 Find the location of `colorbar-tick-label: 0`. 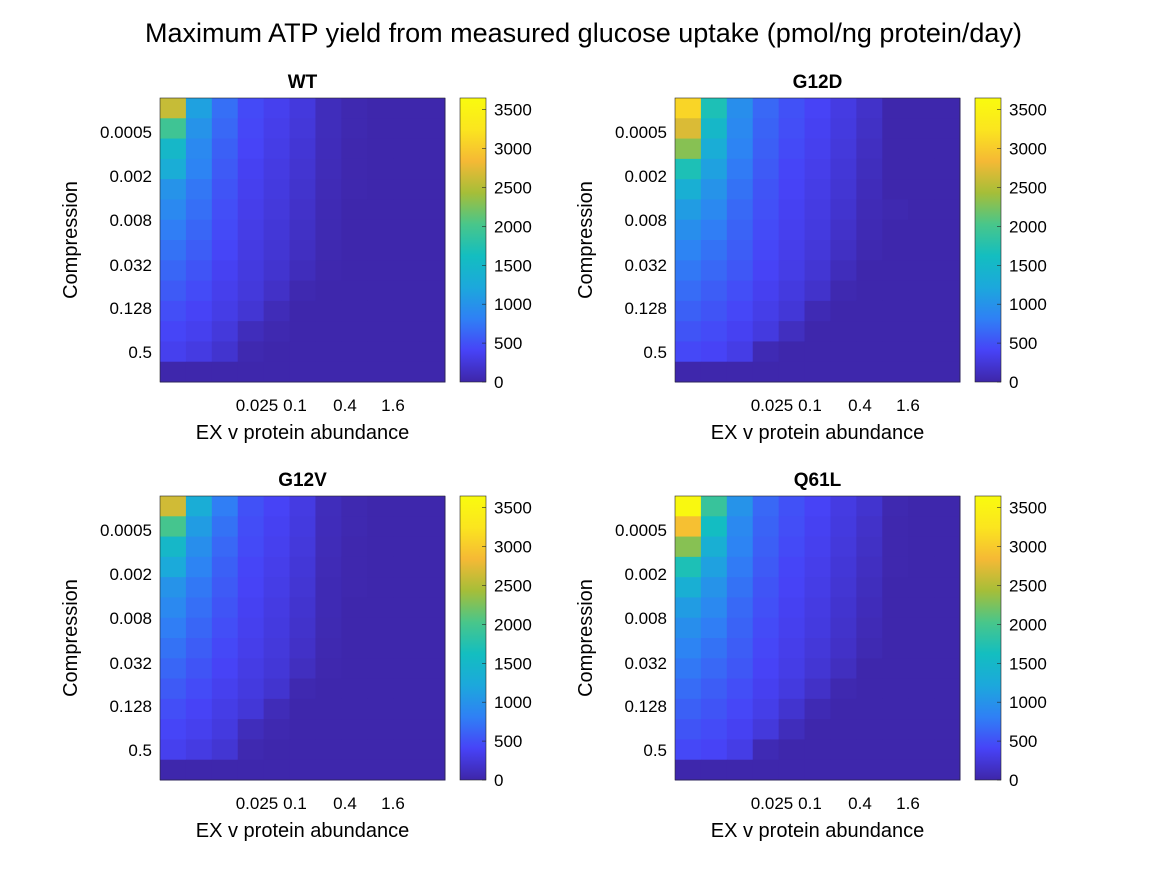

colorbar-tick-label: 0 is located at coordinates (498, 780).